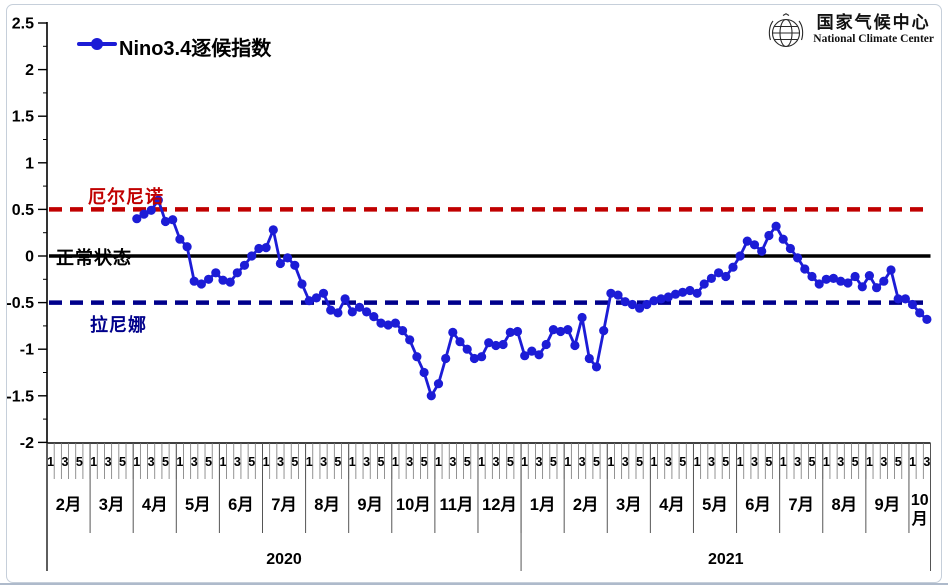 Image resolution: width=948 pixels, height=586 pixels. What do you see at coordinates (873, 38) in the screenshot?
I see `logo-english-title: National Climate Center` at bounding box center [873, 38].